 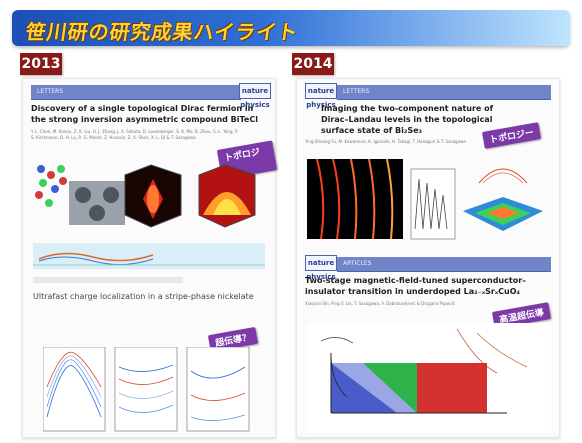 I want to click on highlight-bar, so click(x=108, y=280).